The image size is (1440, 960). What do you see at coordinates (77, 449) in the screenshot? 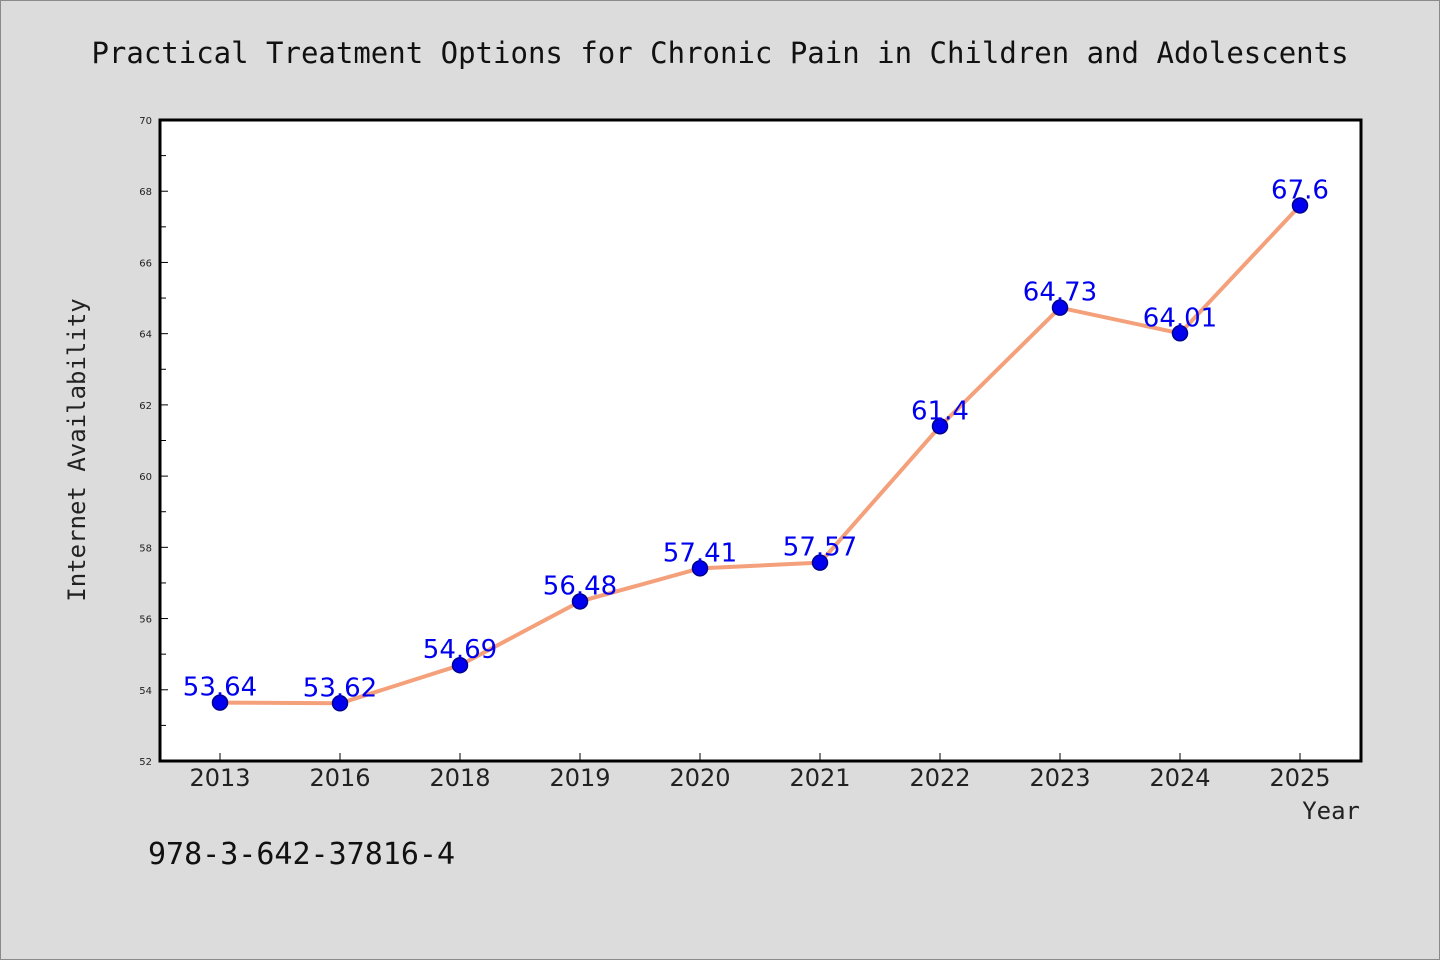
I see `y-axis-label: Internet Availability` at bounding box center [77, 449].